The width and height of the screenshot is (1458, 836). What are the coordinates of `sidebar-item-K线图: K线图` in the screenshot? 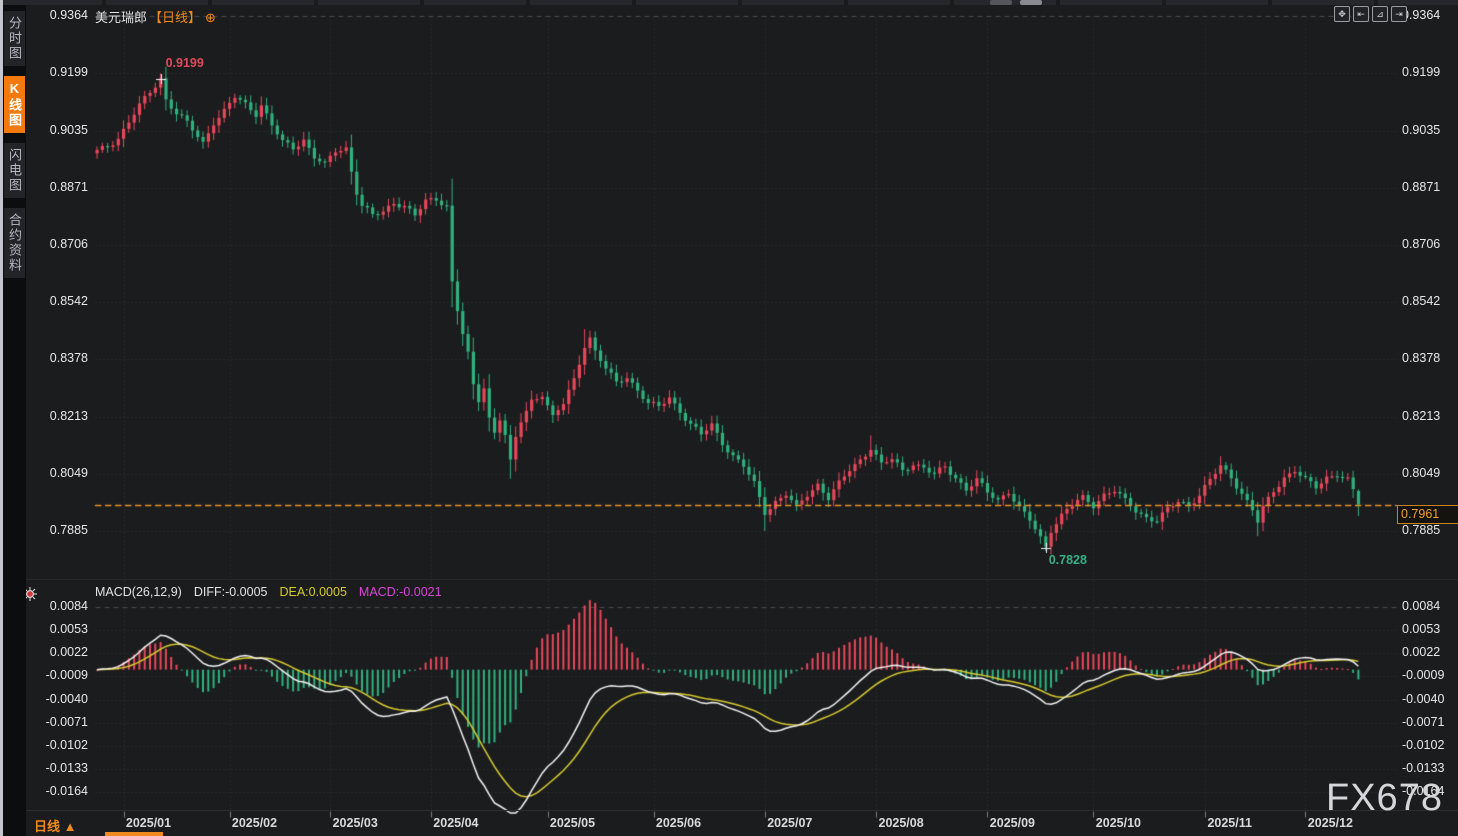 It's located at (14, 104).